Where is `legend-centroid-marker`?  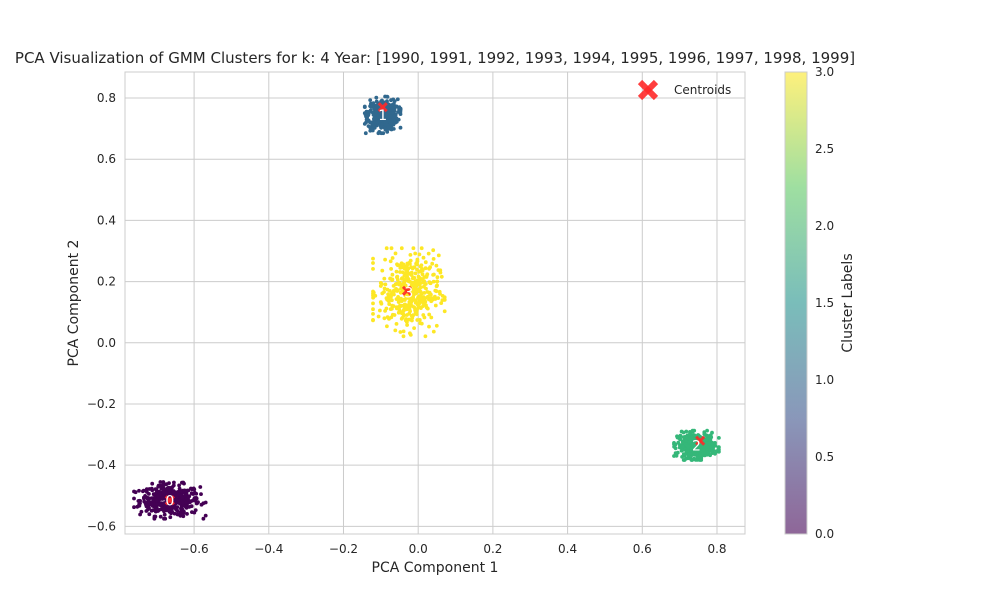
legend-centroid-marker is located at coordinates (648, 90).